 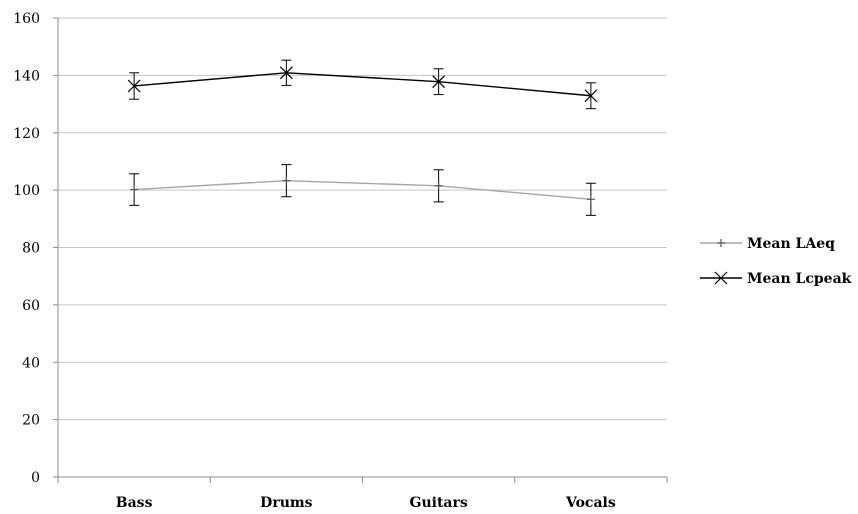 I want to click on x-category-label: Drums, so click(x=286, y=503).